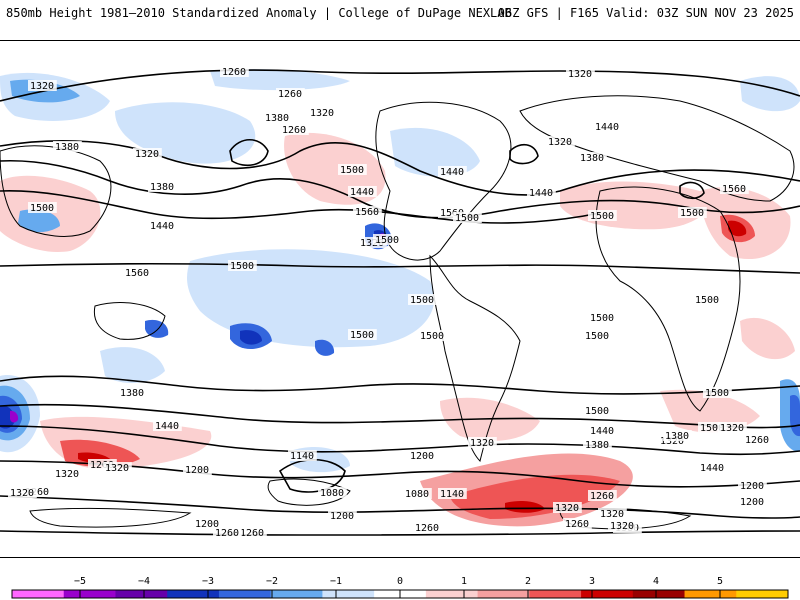 This screenshot has width=800, height=600. Describe the element at coordinates (592, 581) in the screenshot. I see `legend-tick-label: 3` at that location.